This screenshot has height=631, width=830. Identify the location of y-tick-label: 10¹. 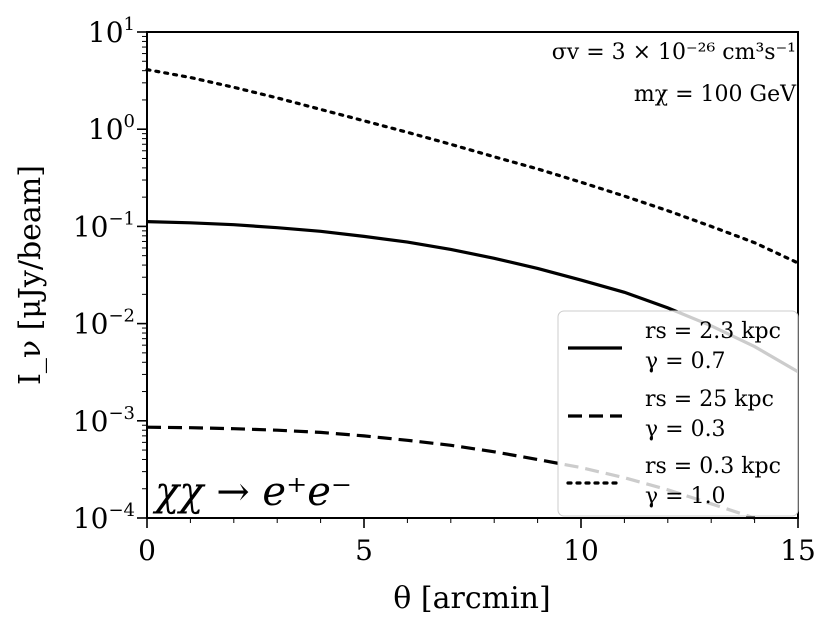
(111, 31).